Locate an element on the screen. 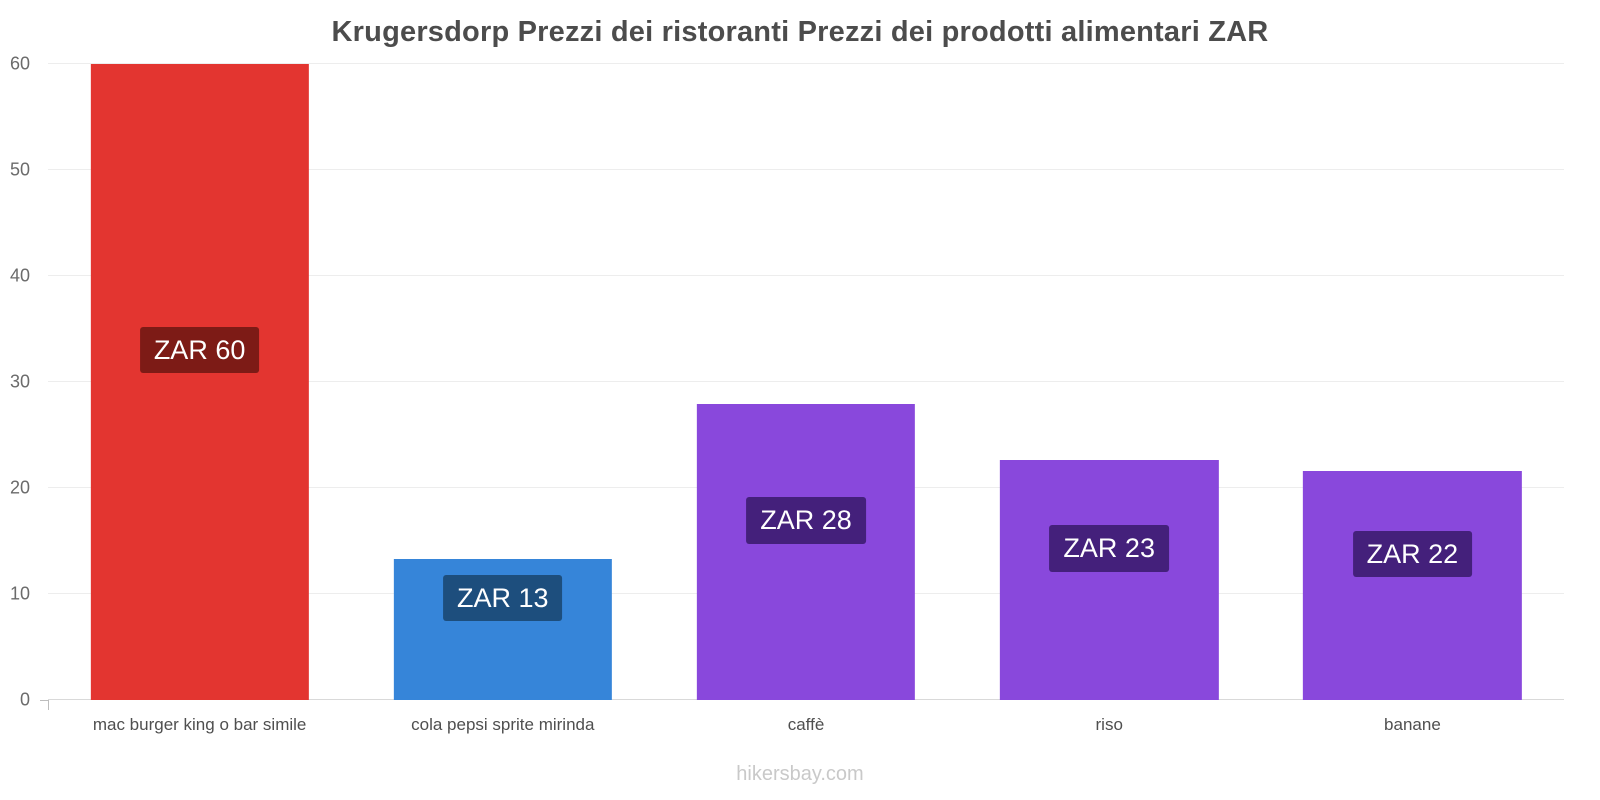  bar: ZAR 60 is located at coordinates (199, 382).